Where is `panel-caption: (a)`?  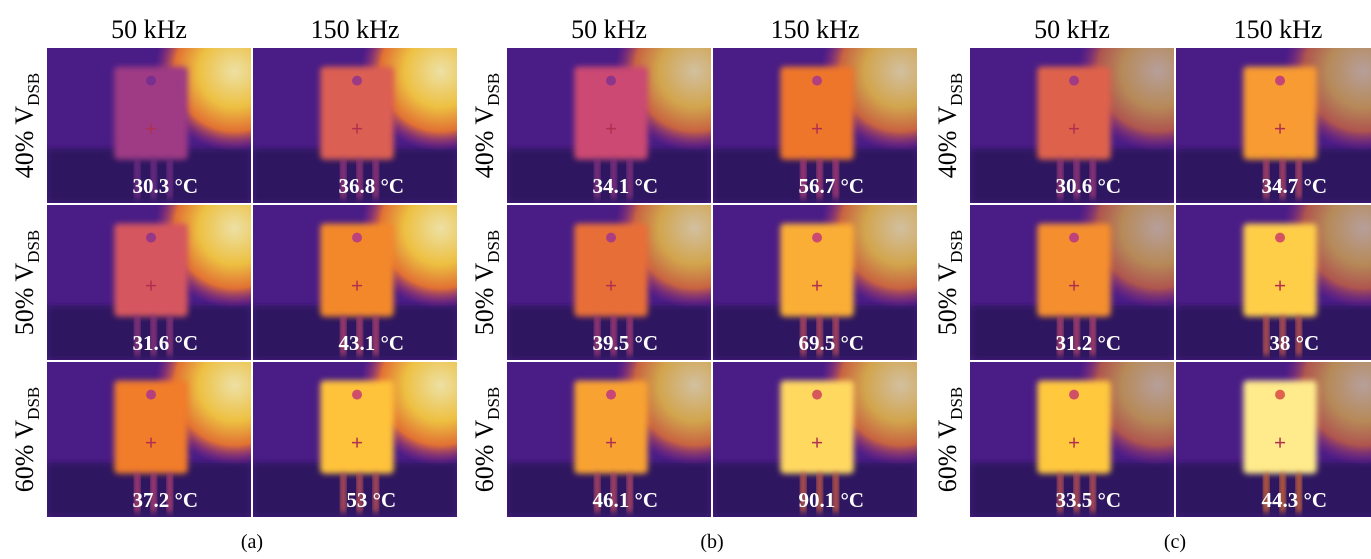
panel-caption: (a) is located at coordinates (252, 542).